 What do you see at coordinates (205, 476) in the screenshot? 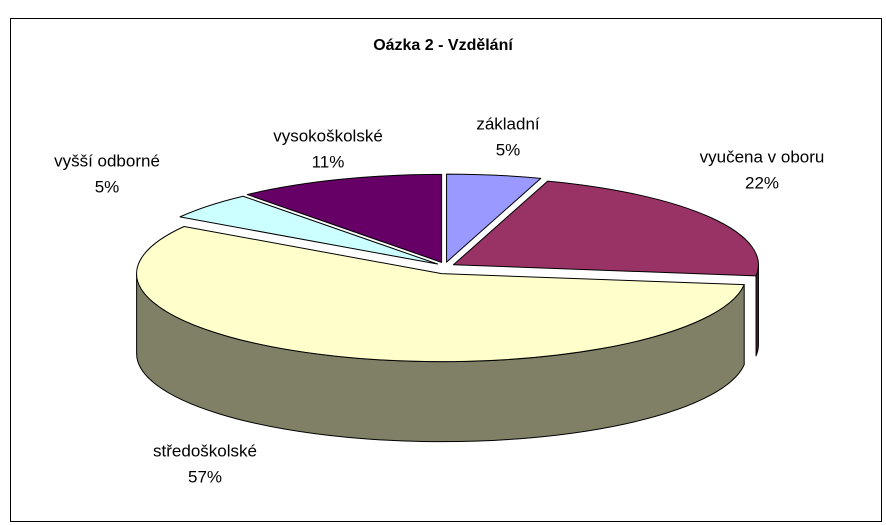
I see `slice-value-label: 57%` at bounding box center [205, 476].